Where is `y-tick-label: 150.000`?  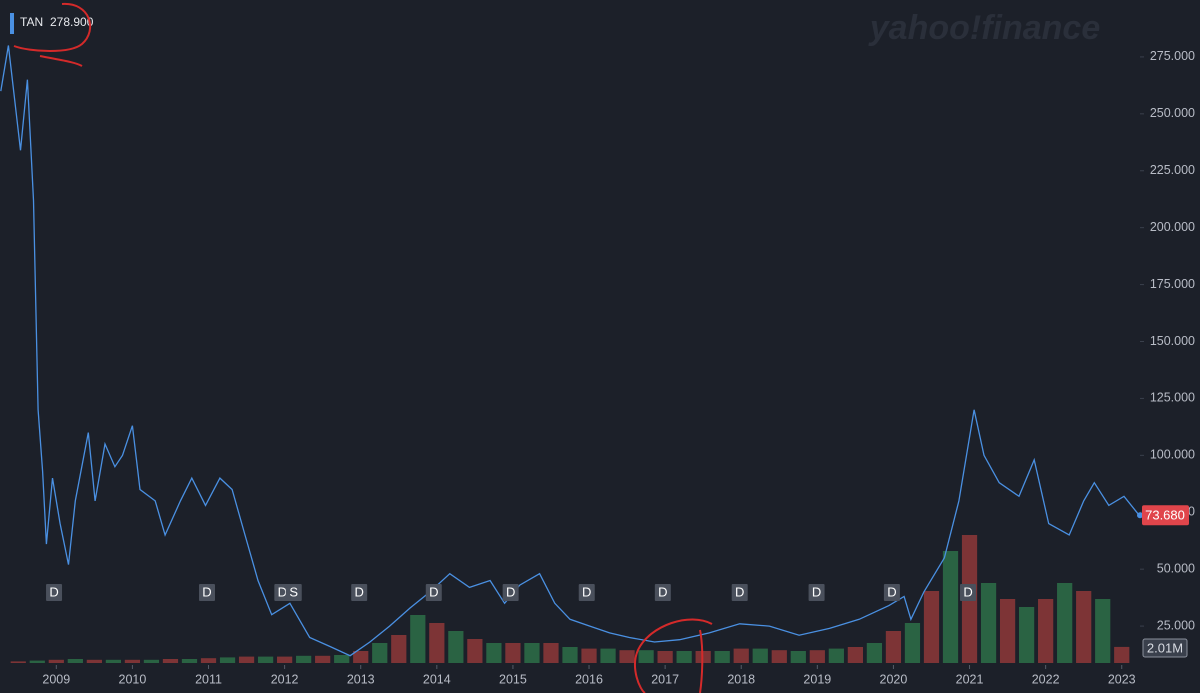 y-tick-label: 150.000 is located at coordinates (1172, 341).